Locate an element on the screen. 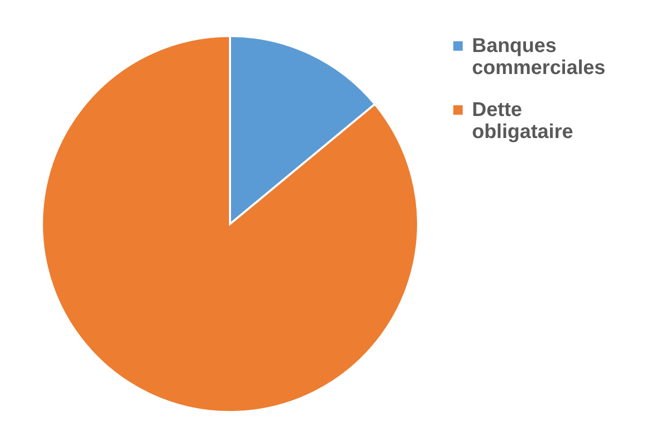  legend-label: Dette obligataire is located at coordinates (523, 121).